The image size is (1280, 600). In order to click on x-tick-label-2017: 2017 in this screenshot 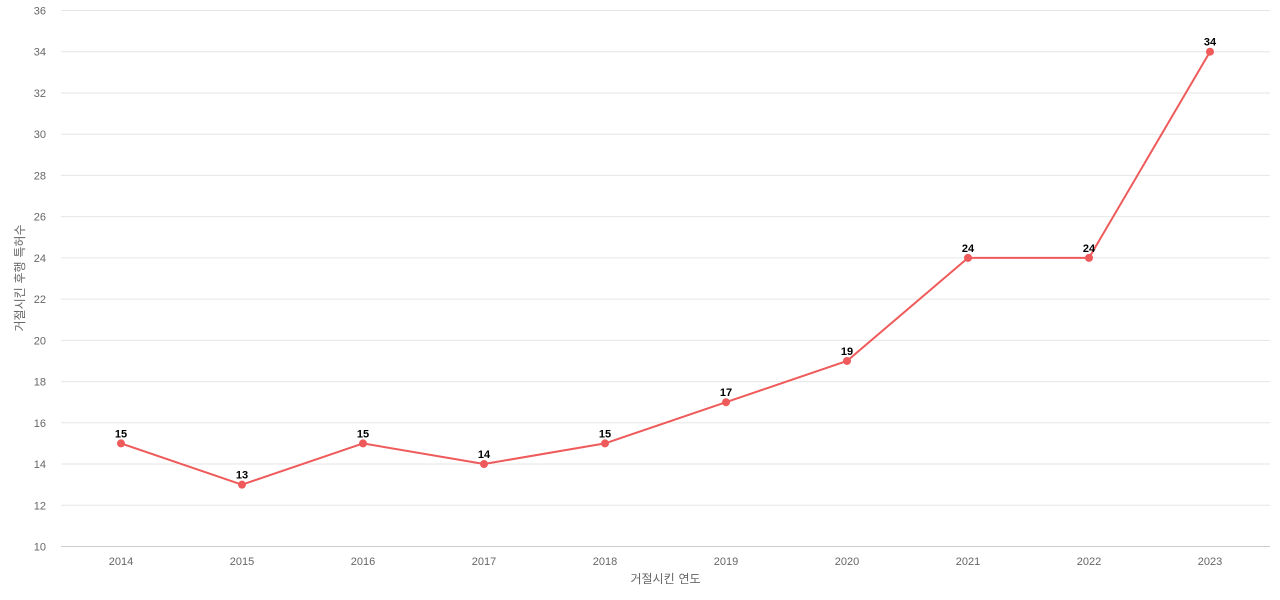, I will do `click(484, 562)`.